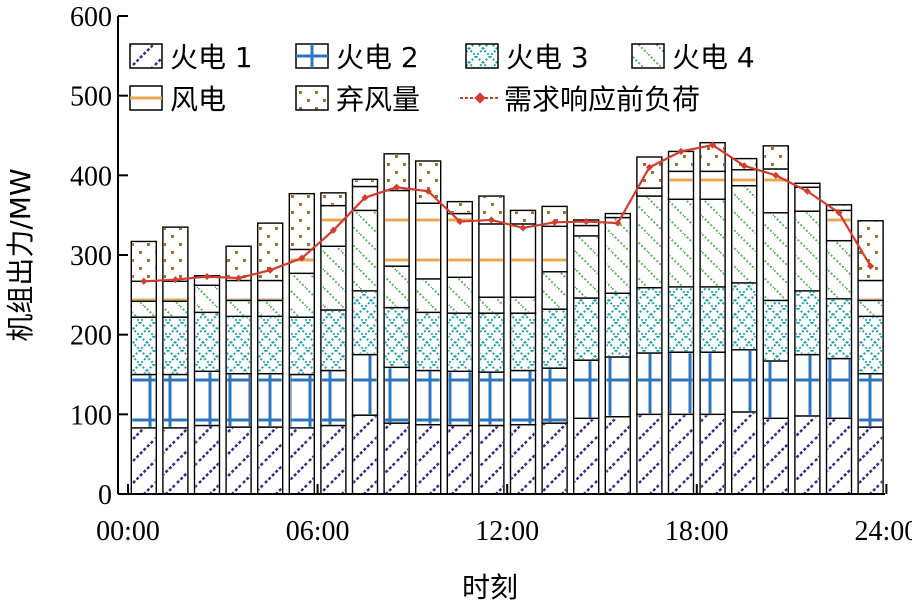 This screenshot has height=610, width=912. I want to click on y-tick-label: 100, so click(91, 415).